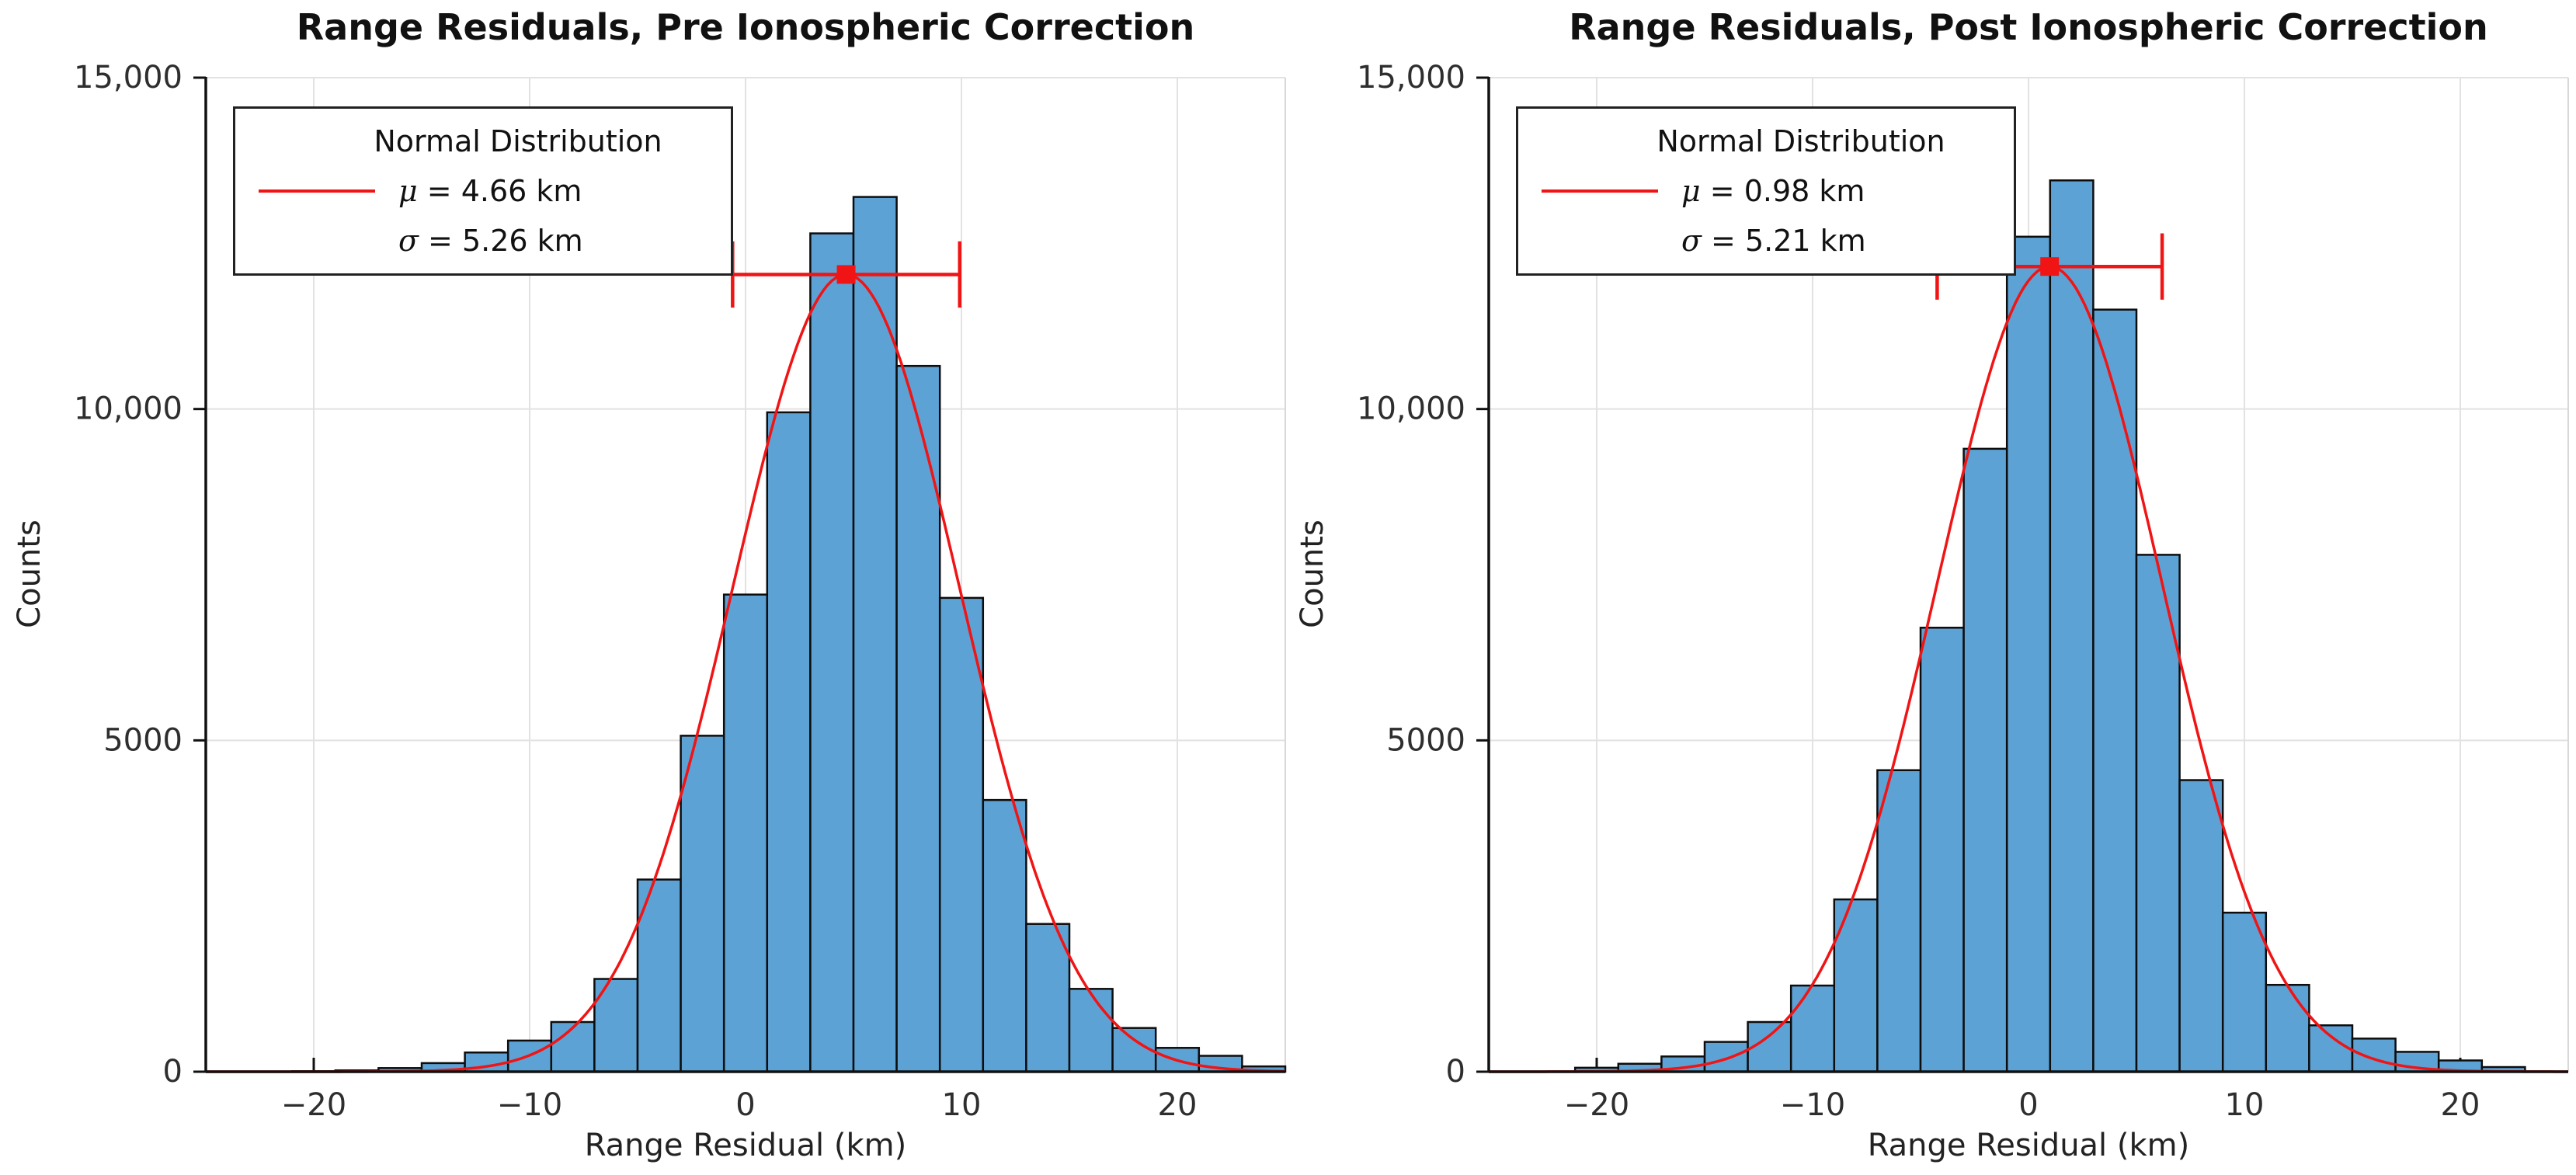  I want to click on legend-mu-value: μ = 0.98 km, so click(1773, 191).